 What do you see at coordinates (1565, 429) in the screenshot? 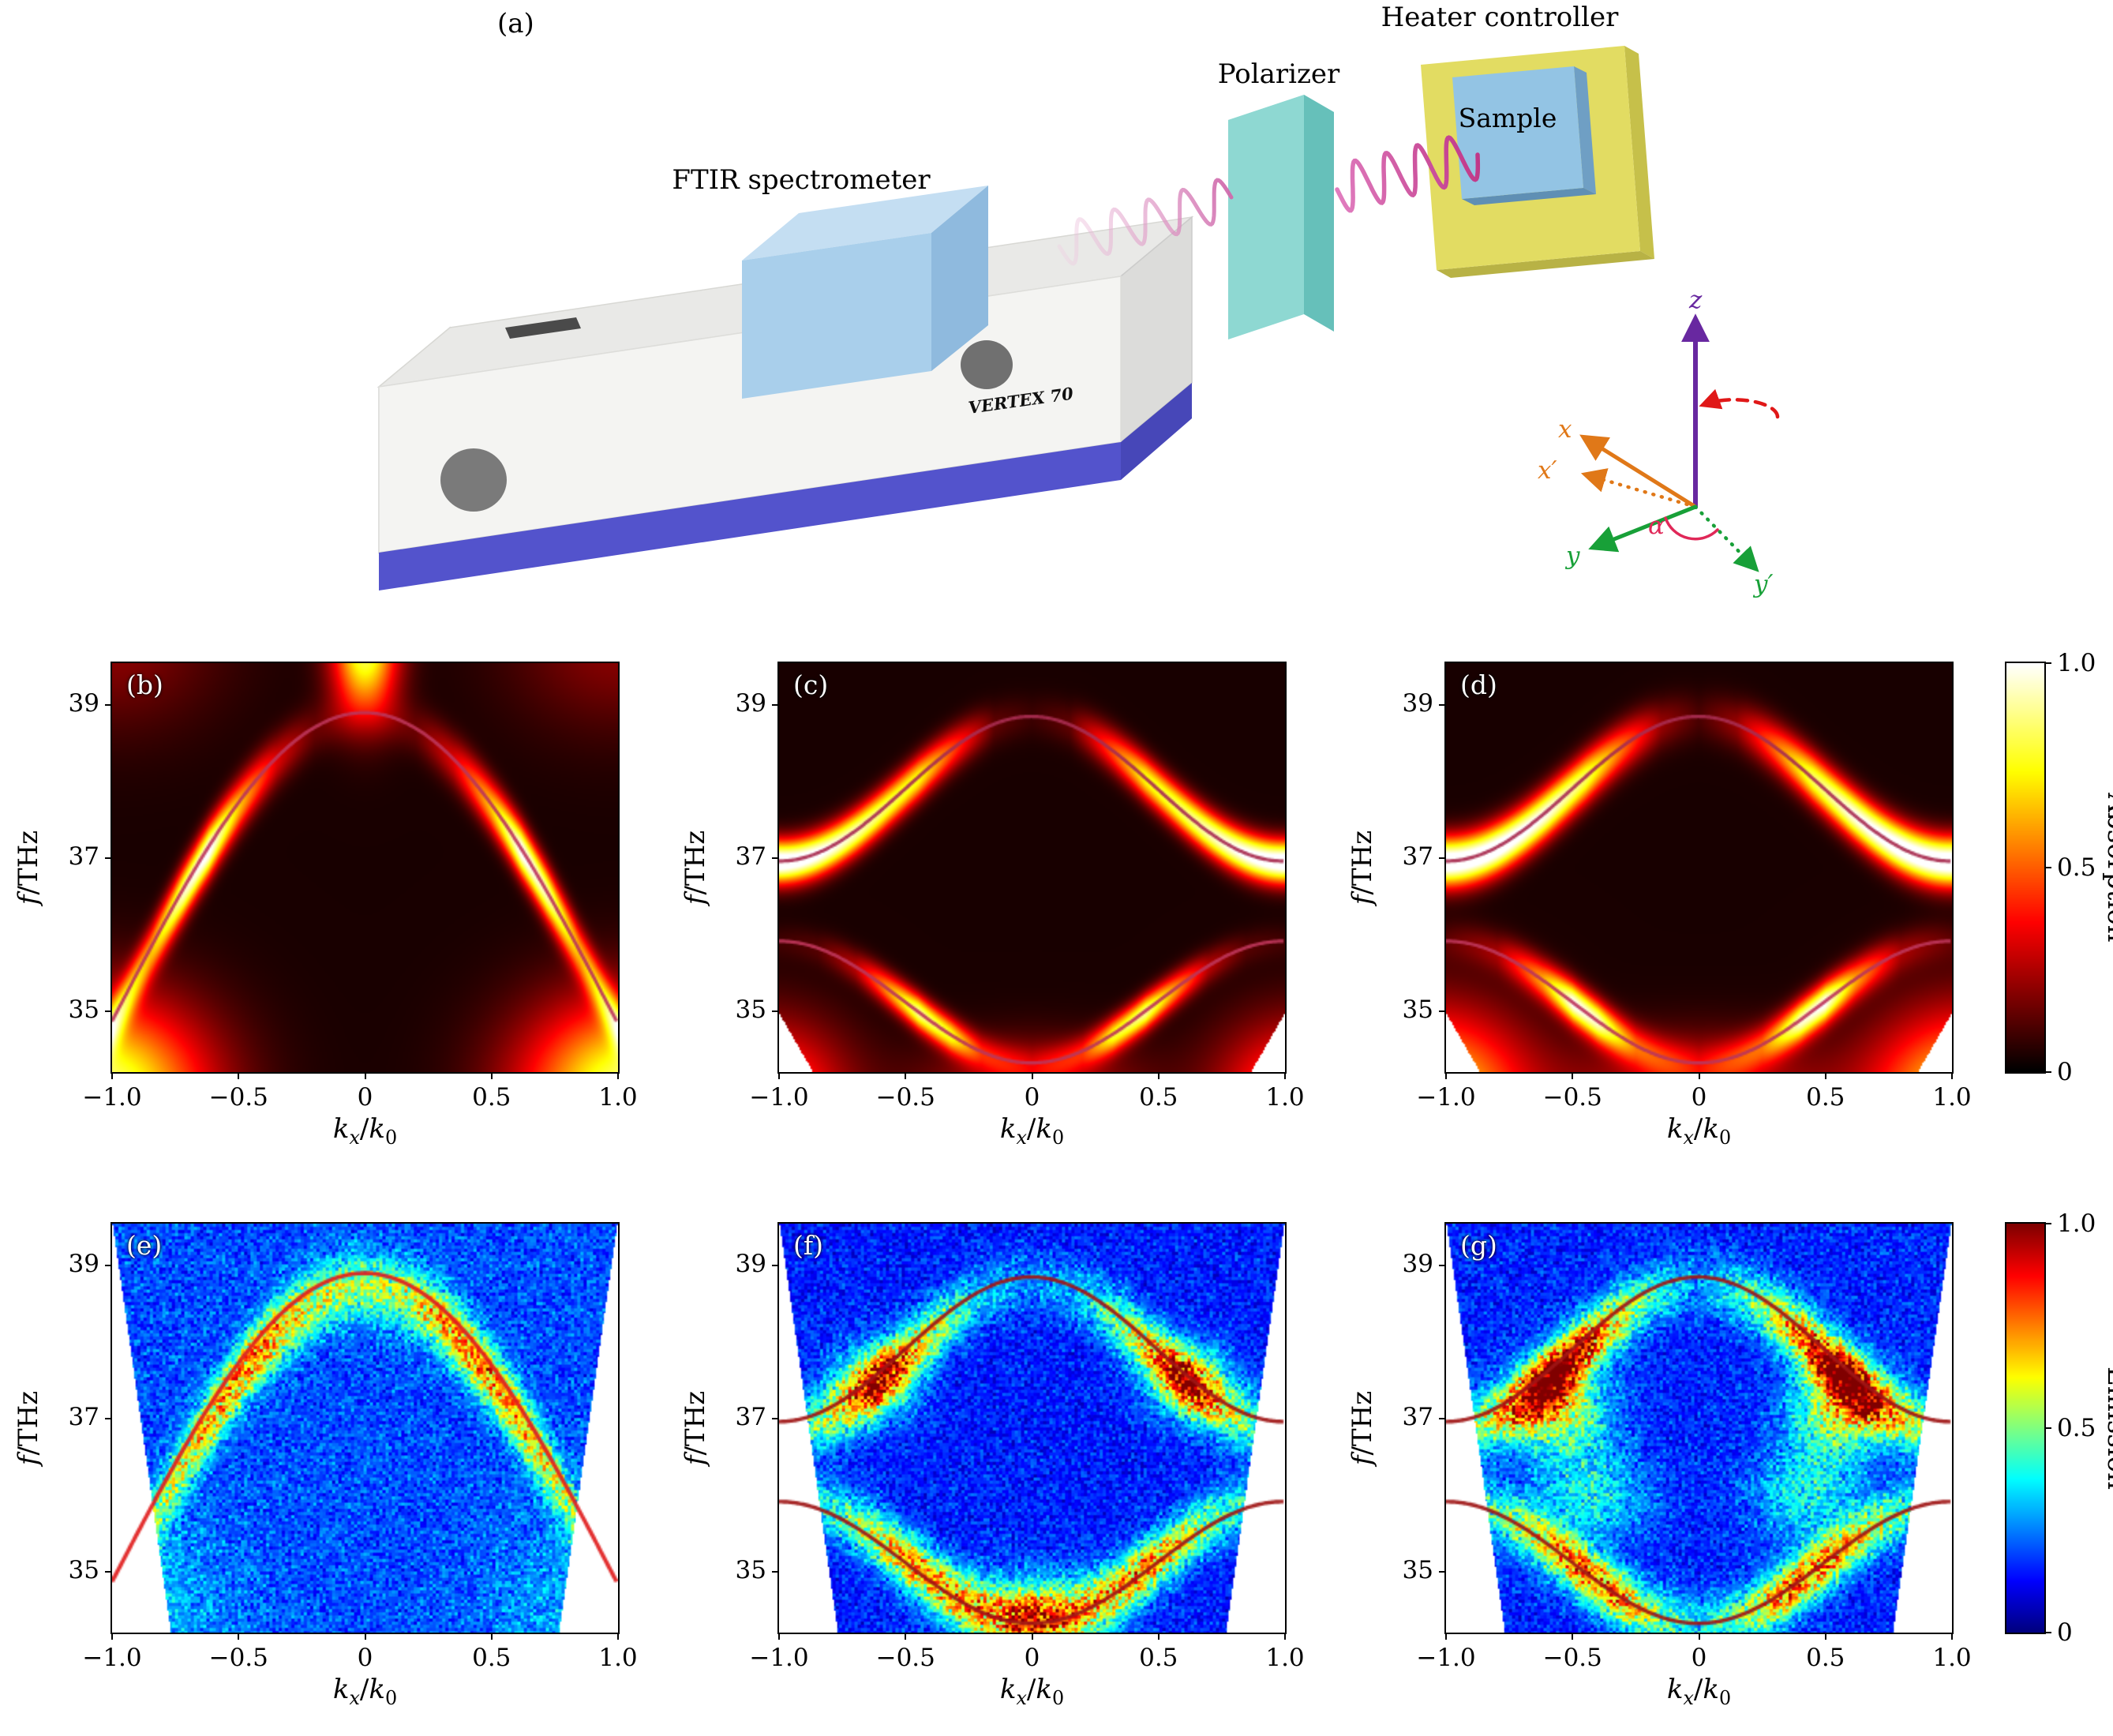
I see `x-axis-label-schematic: x` at bounding box center [1565, 429].